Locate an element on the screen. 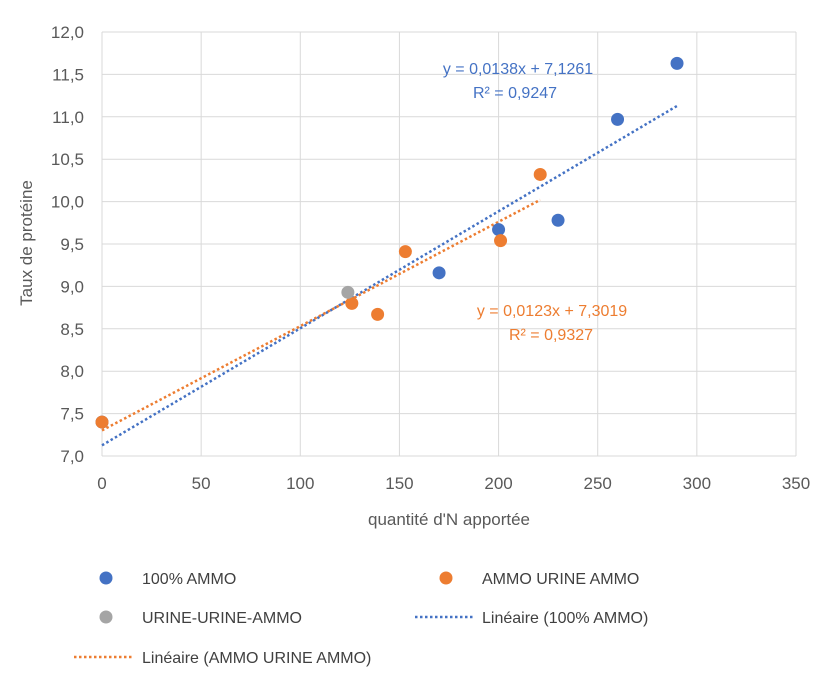  y-tick-label: 11,5 is located at coordinates (68, 74).